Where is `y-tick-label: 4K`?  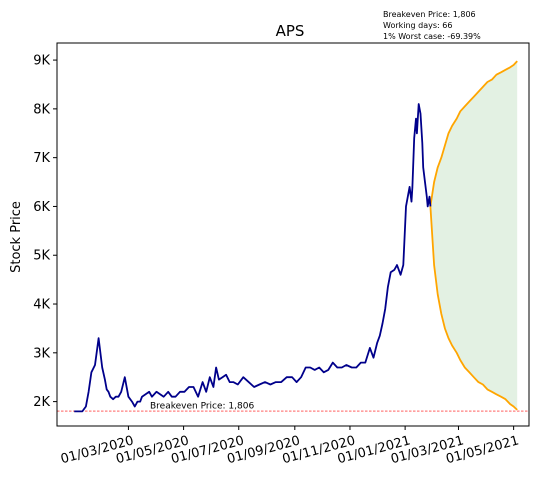
y-tick-label: 4K is located at coordinates (41, 305).